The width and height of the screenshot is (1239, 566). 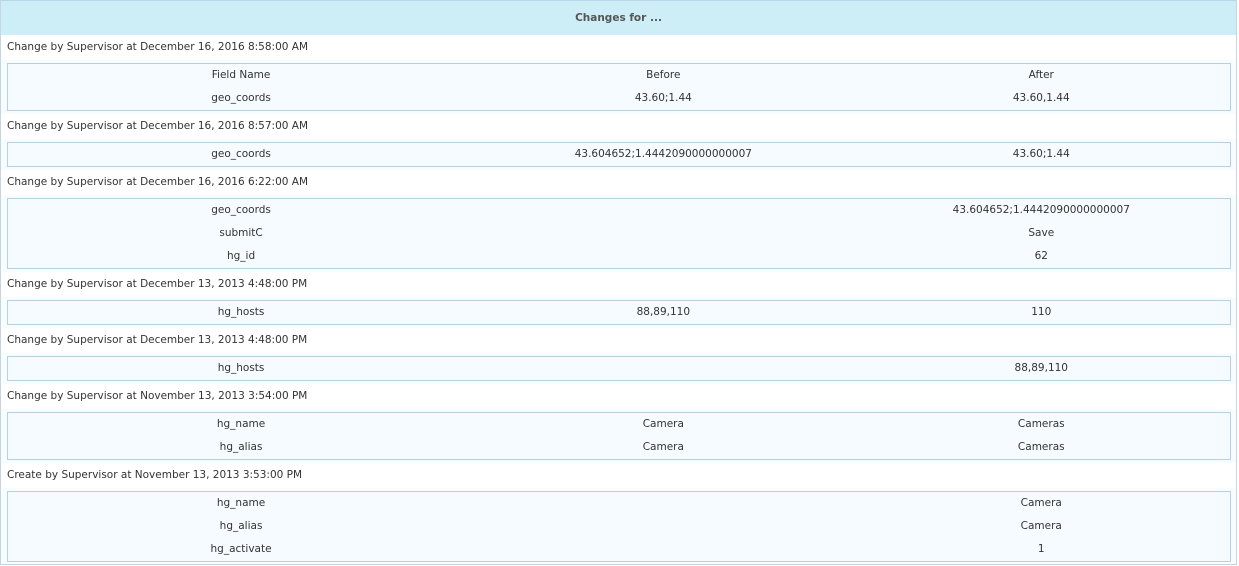 I want to click on table-row: hg_hosts 88,89,110 110, so click(x=619, y=312).